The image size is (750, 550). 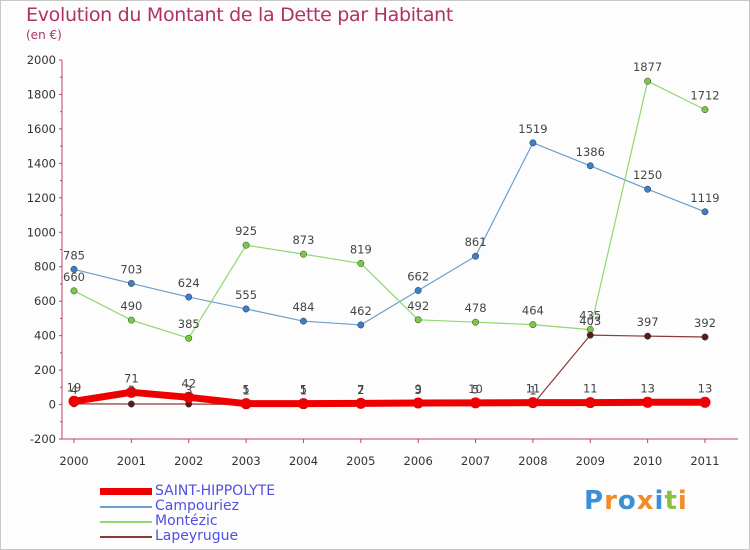 I want to click on data-label: 624, so click(x=189, y=283).